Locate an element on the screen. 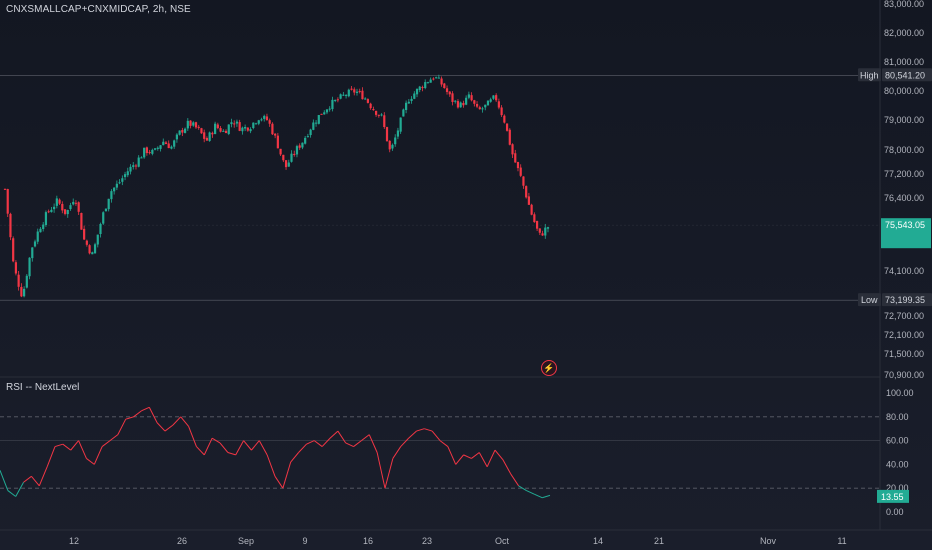  time-axis: 12 26 Sep 9 16 23 Oct 14 21 Nov 11 is located at coordinates (458, 541).